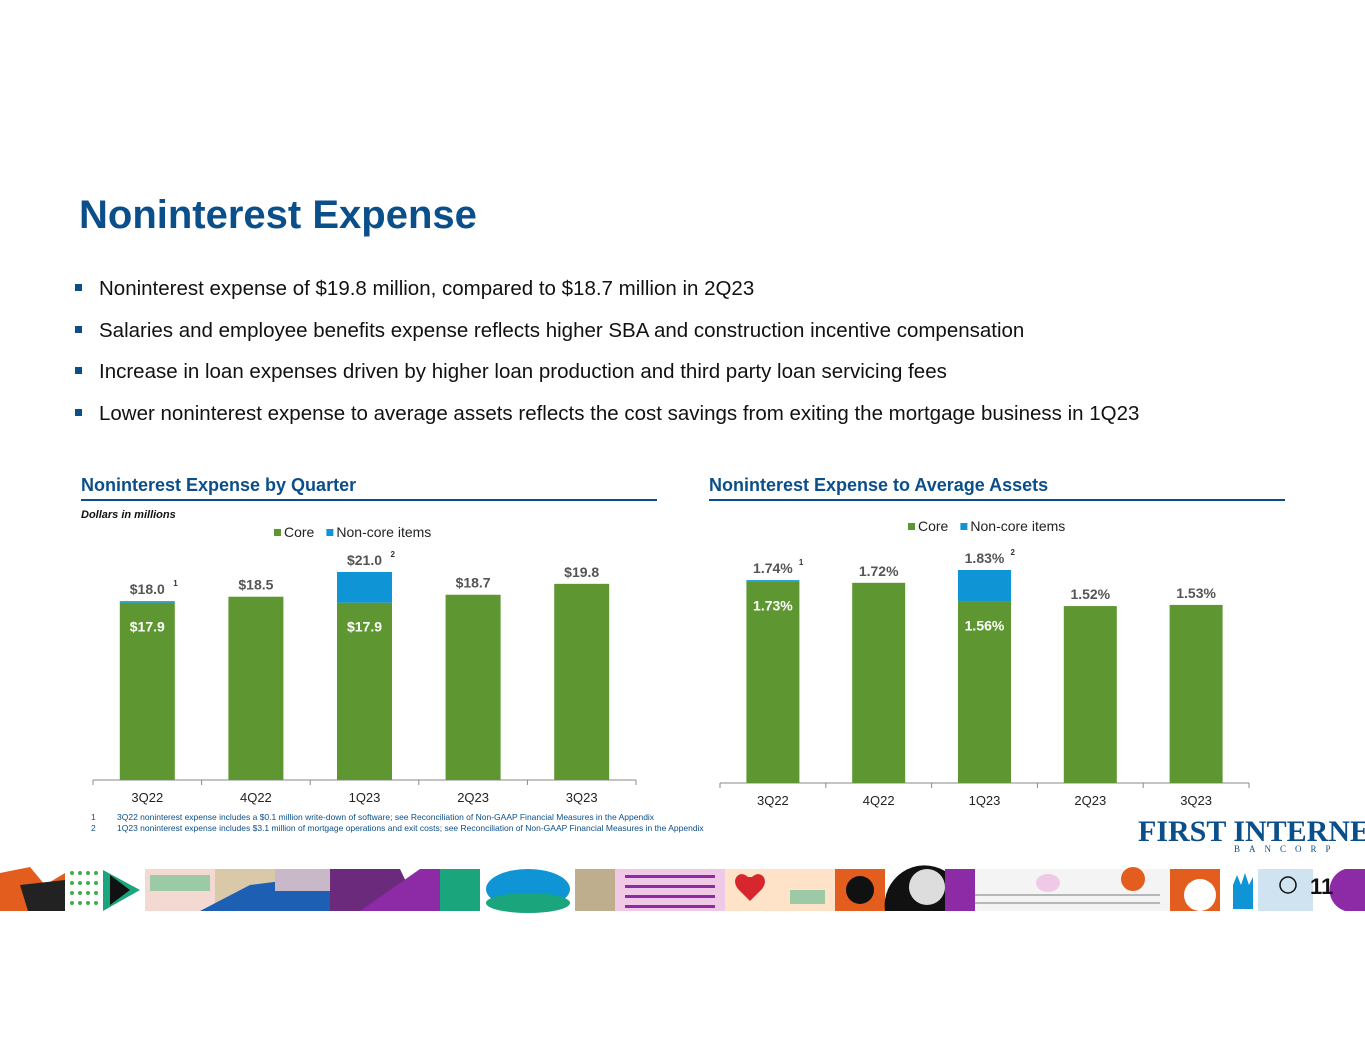 The height and width of the screenshot is (1055, 1365). I want to click on total-data-label: $18.5, so click(255, 585).